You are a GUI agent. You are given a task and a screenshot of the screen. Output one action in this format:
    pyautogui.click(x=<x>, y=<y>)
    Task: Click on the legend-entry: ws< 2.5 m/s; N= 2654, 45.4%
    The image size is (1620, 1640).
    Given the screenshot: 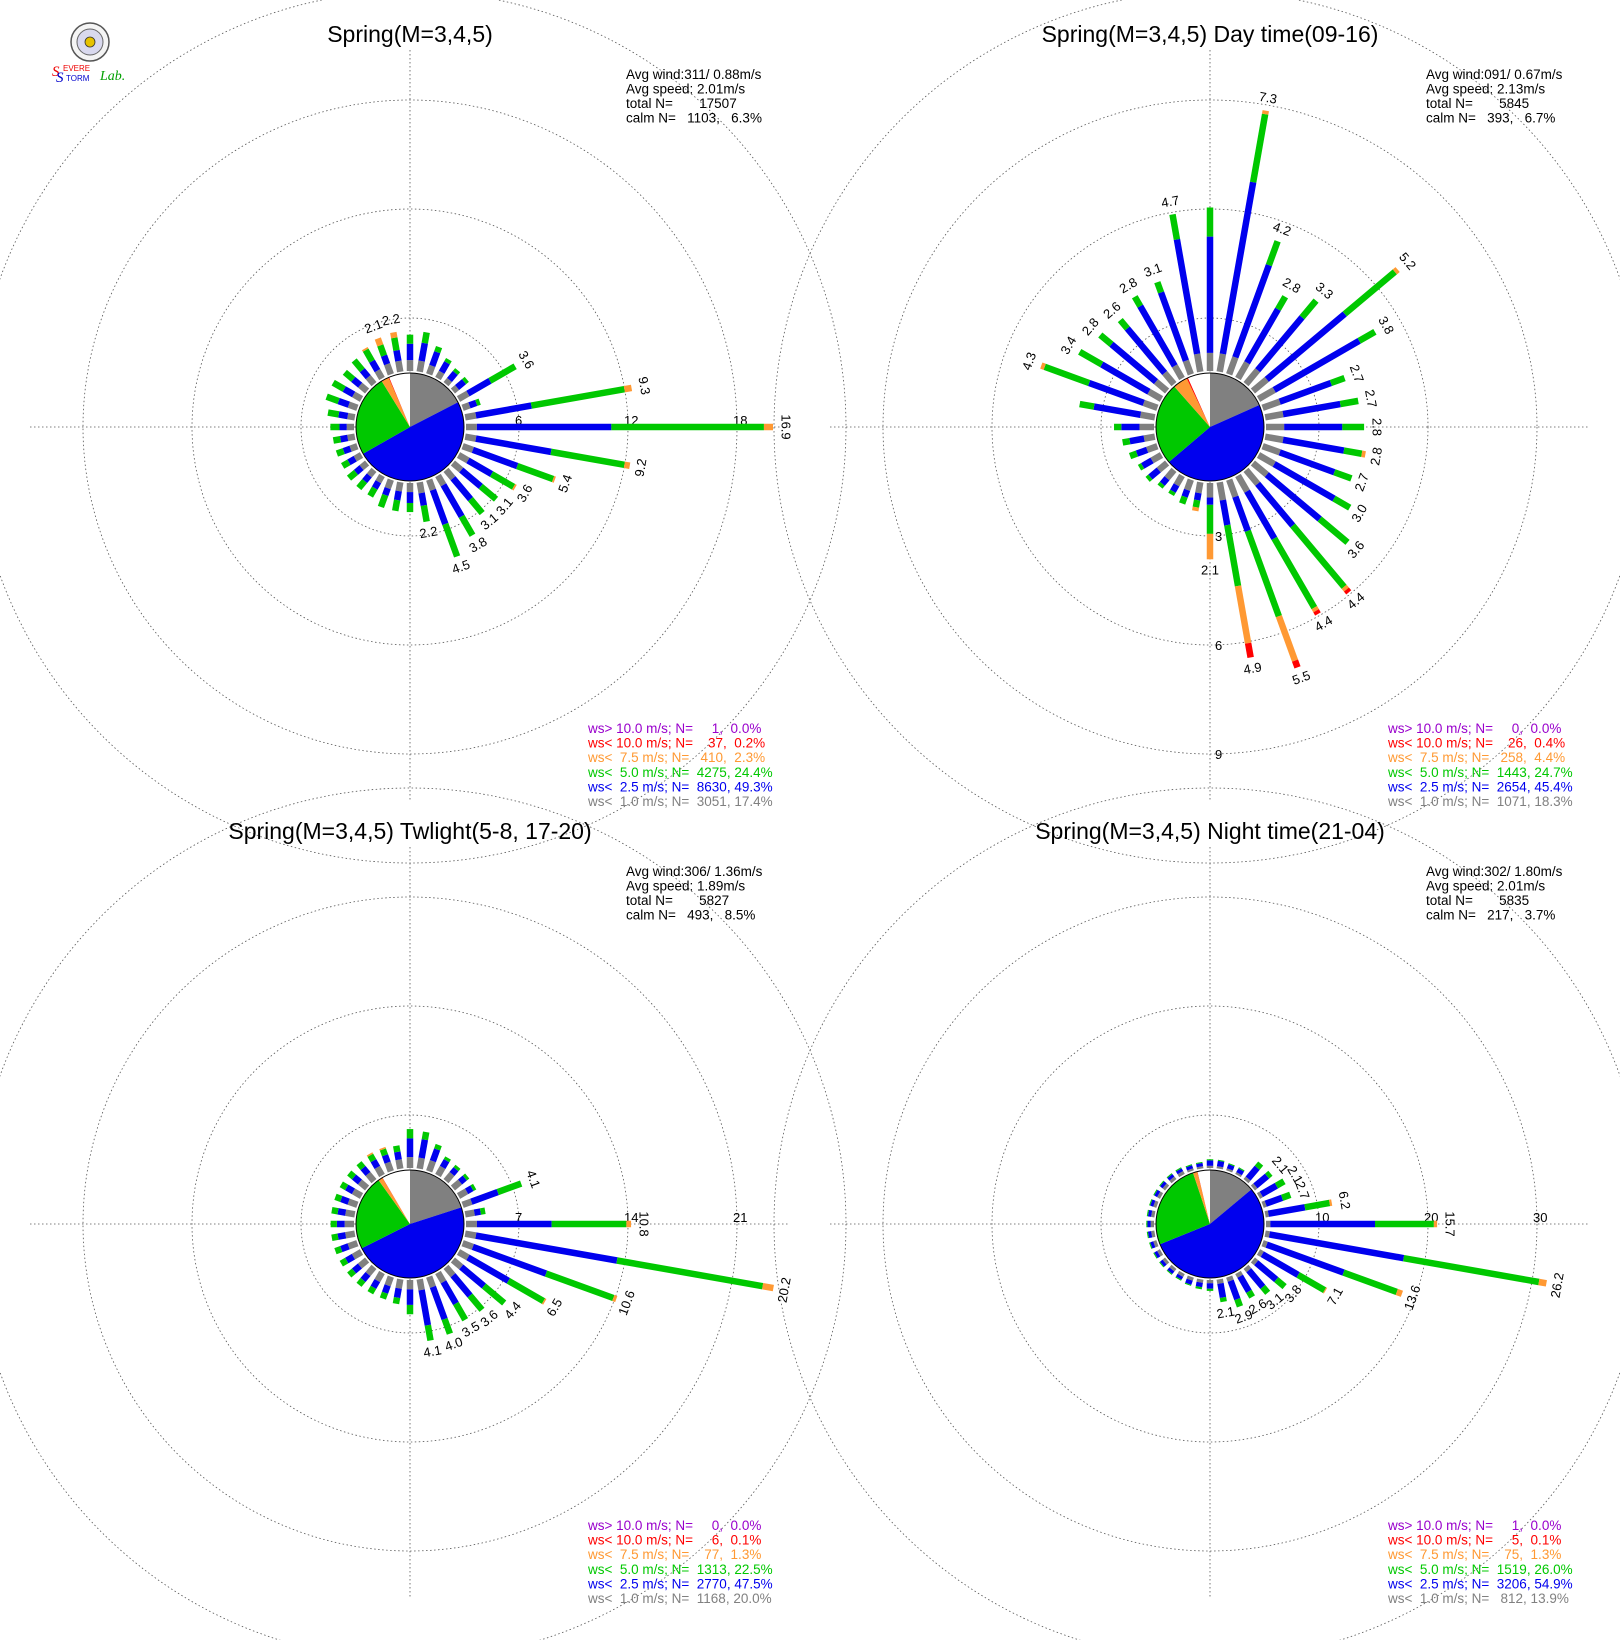 What is the action you would take?
    pyautogui.click(x=1480, y=786)
    